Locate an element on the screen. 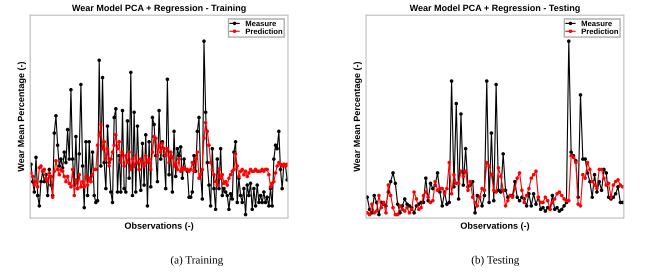 This screenshot has width=656, height=276. text: (a) Training is located at coordinates (196, 261).